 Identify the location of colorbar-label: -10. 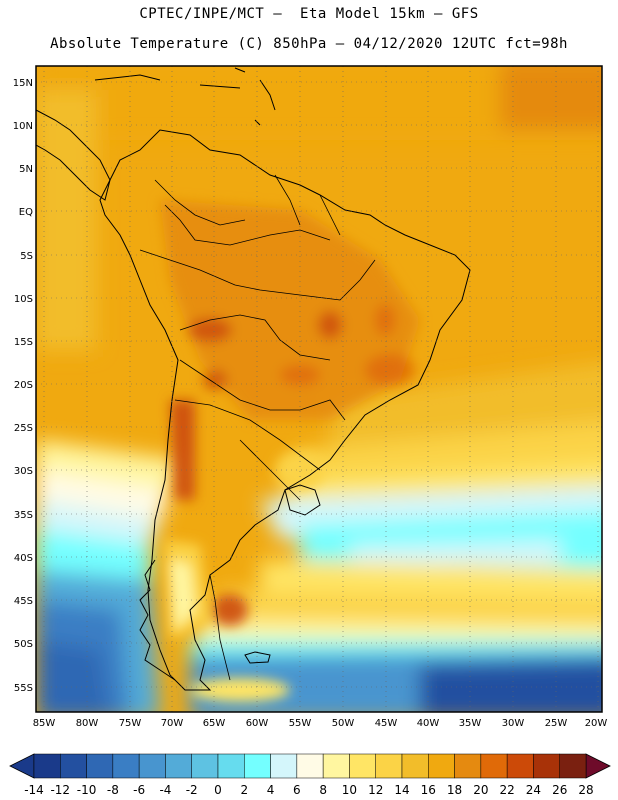
(87, 790).